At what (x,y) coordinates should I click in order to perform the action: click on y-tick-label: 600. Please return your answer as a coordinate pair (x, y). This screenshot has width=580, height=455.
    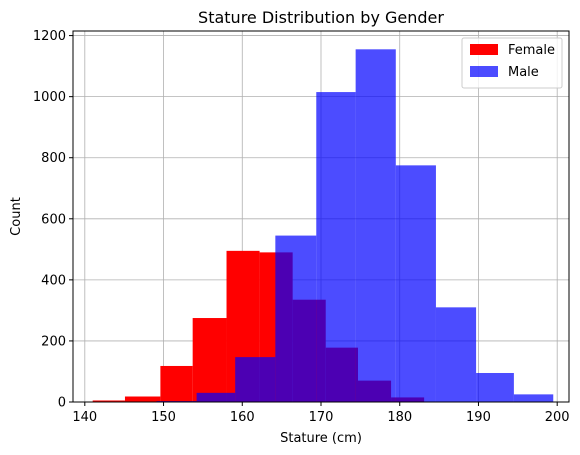
    Looking at the image, I should click on (53, 219).